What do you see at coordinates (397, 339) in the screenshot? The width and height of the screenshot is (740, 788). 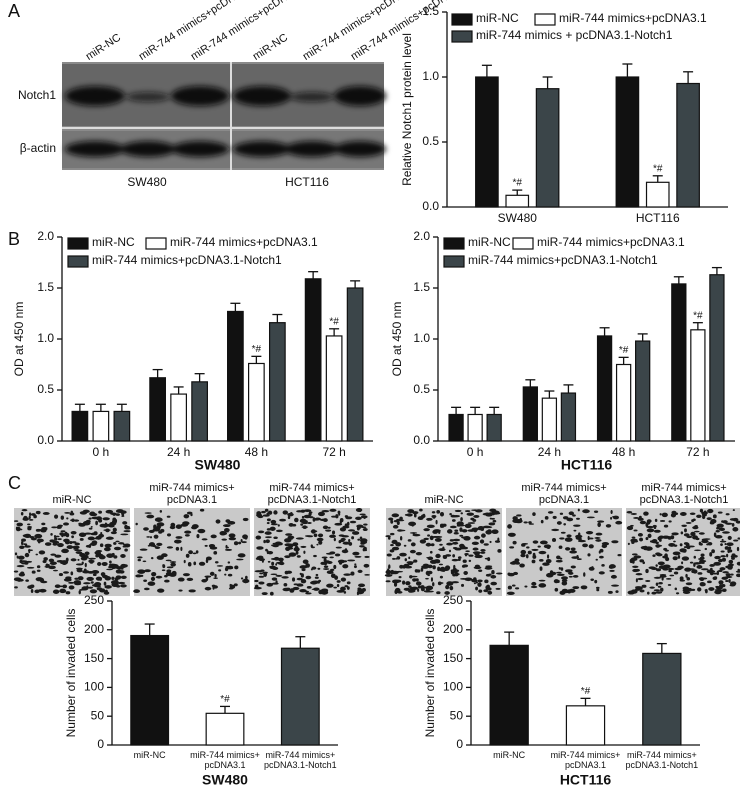 I see `y-axis-label: OD at 450 nm` at bounding box center [397, 339].